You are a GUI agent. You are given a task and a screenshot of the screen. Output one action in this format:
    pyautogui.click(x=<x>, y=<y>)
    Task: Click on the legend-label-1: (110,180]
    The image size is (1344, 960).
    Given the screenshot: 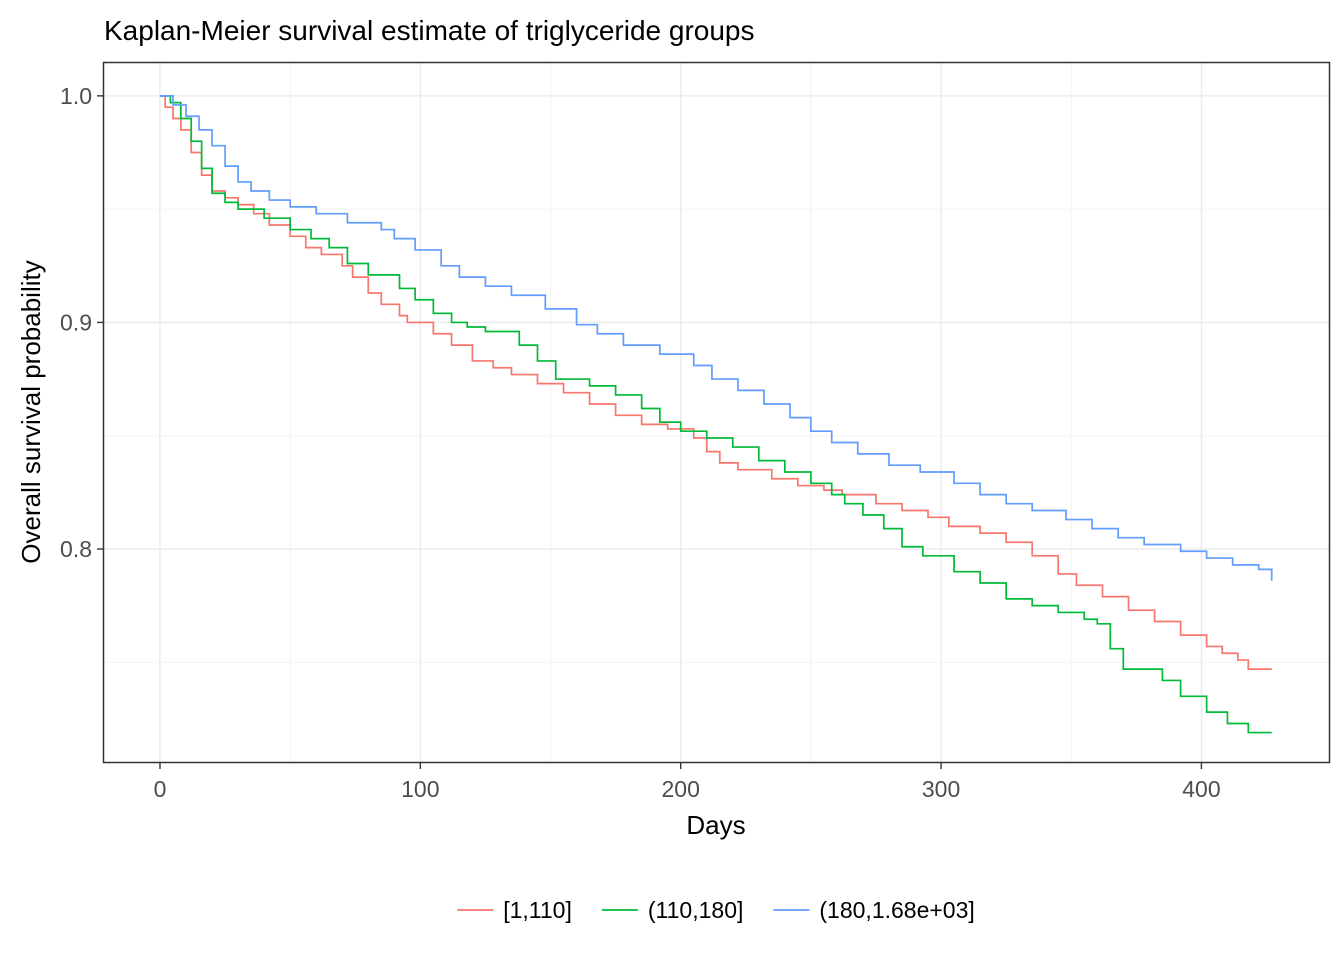 What is the action you would take?
    pyautogui.click(x=695, y=910)
    